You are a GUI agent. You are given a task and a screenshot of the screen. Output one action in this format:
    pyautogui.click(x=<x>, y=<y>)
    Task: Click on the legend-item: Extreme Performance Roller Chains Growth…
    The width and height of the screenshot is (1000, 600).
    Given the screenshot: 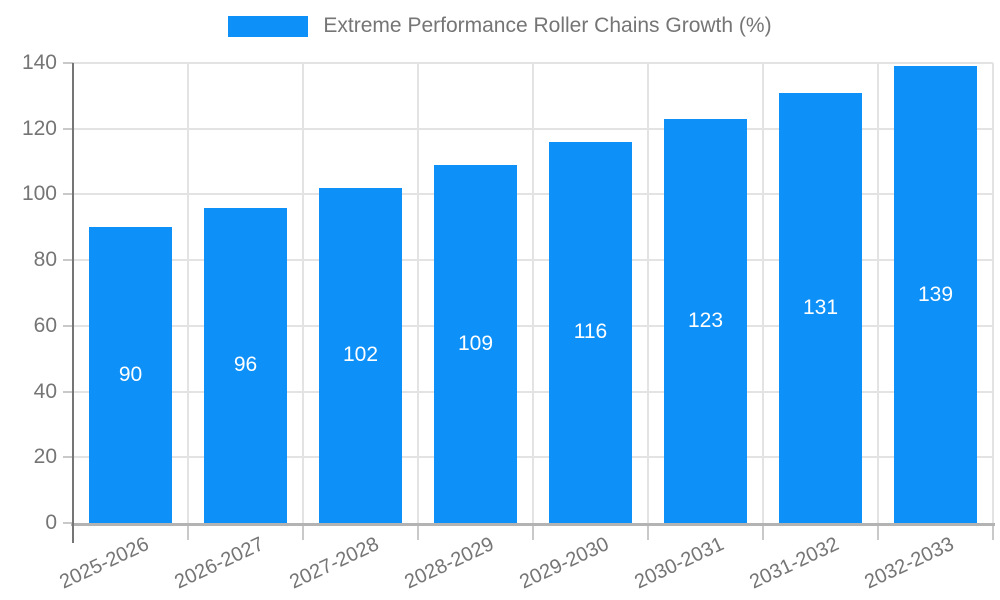 What is the action you would take?
    pyautogui.click(x=500, y=26)
    